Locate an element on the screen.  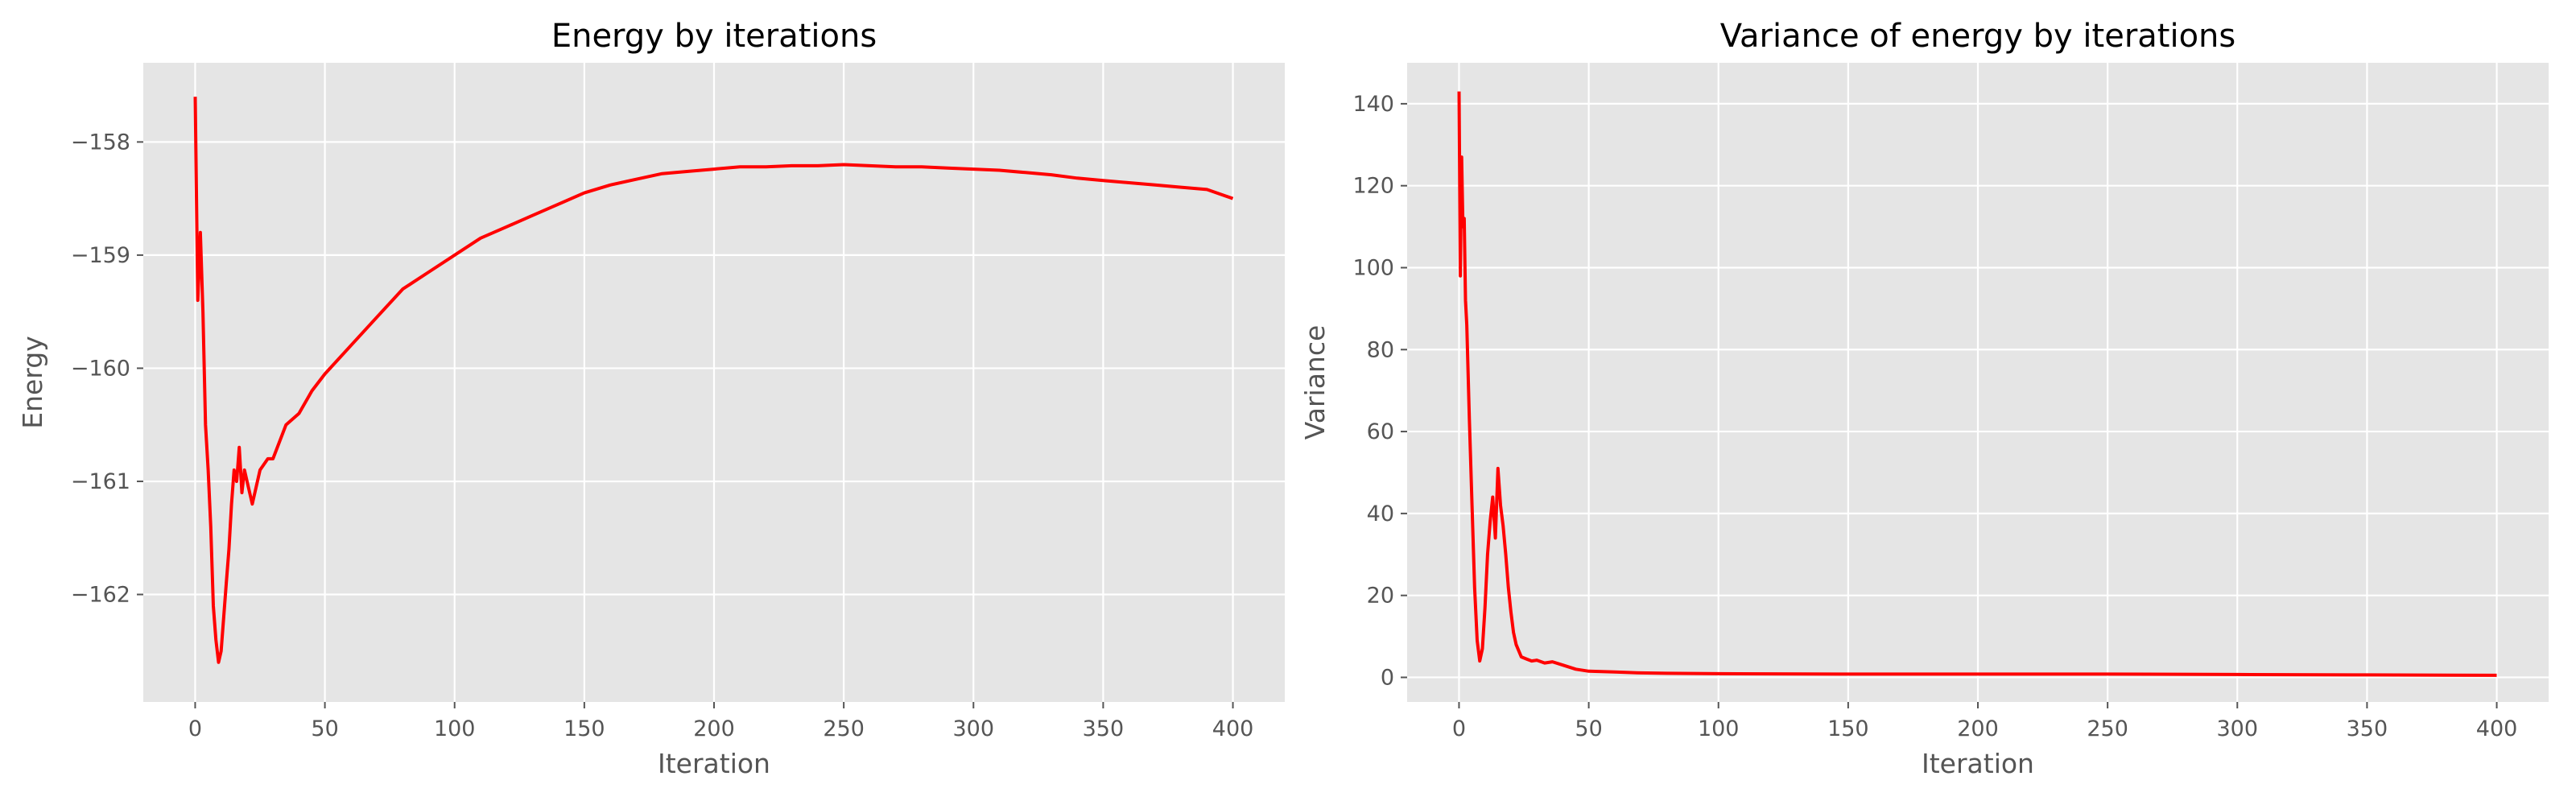
energy-x-tick-label: 300 is located at coordinates (973, 728).